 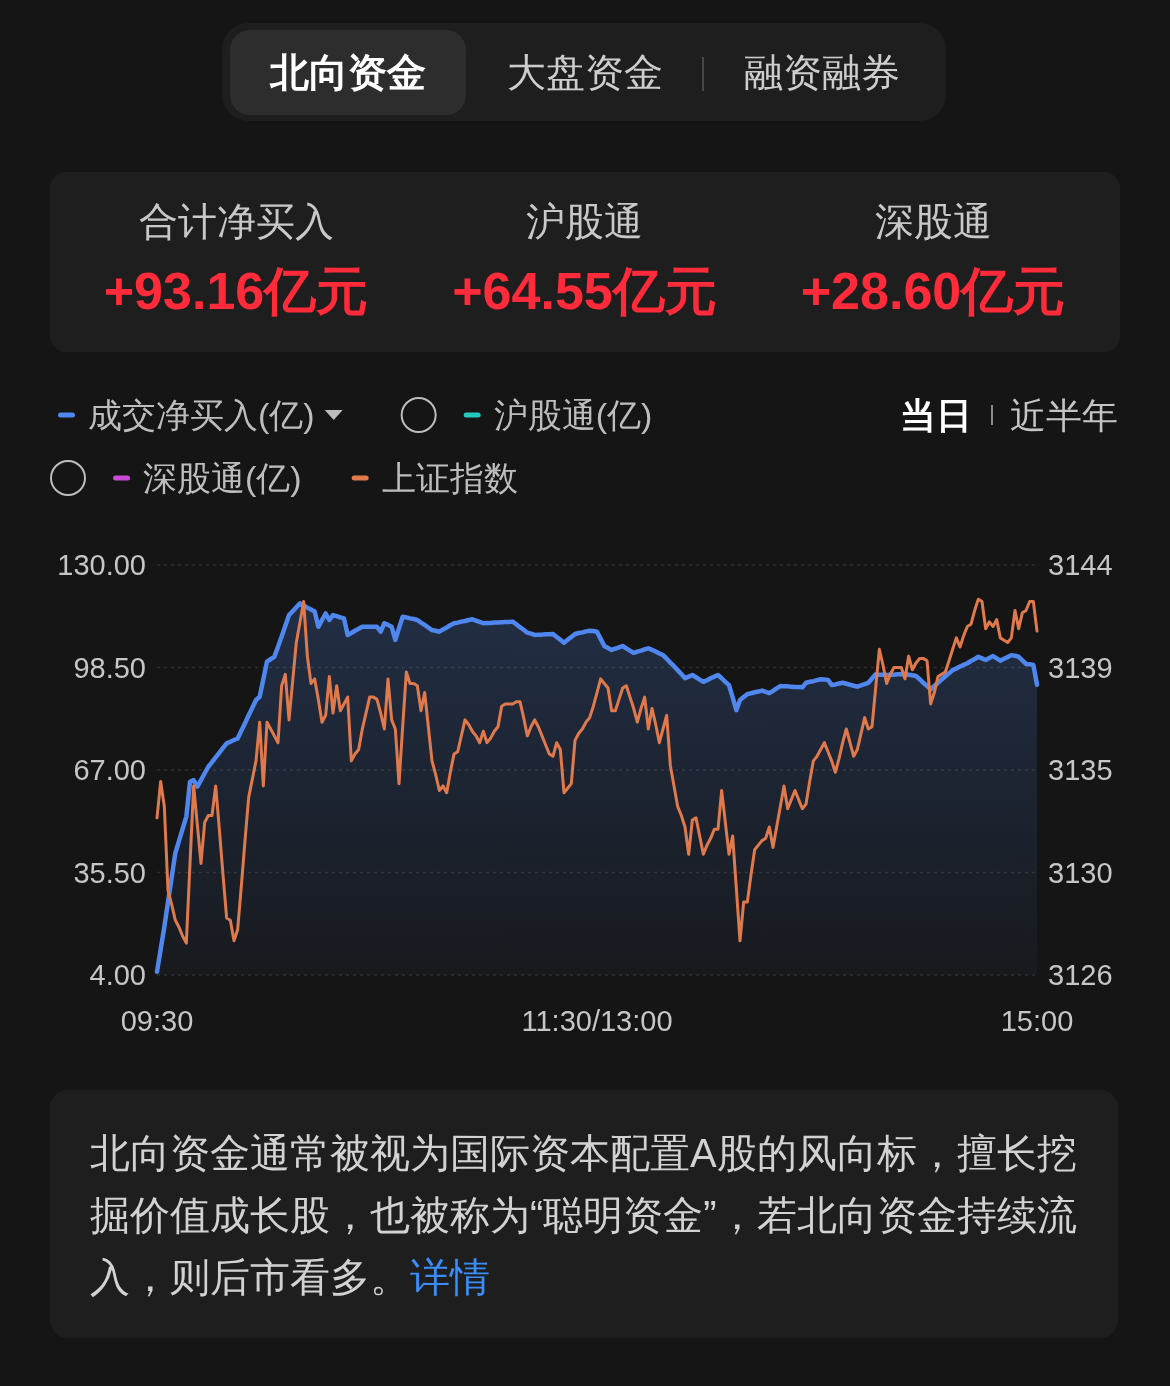 I want to click on text: 当日, so click(x=936, y=415).